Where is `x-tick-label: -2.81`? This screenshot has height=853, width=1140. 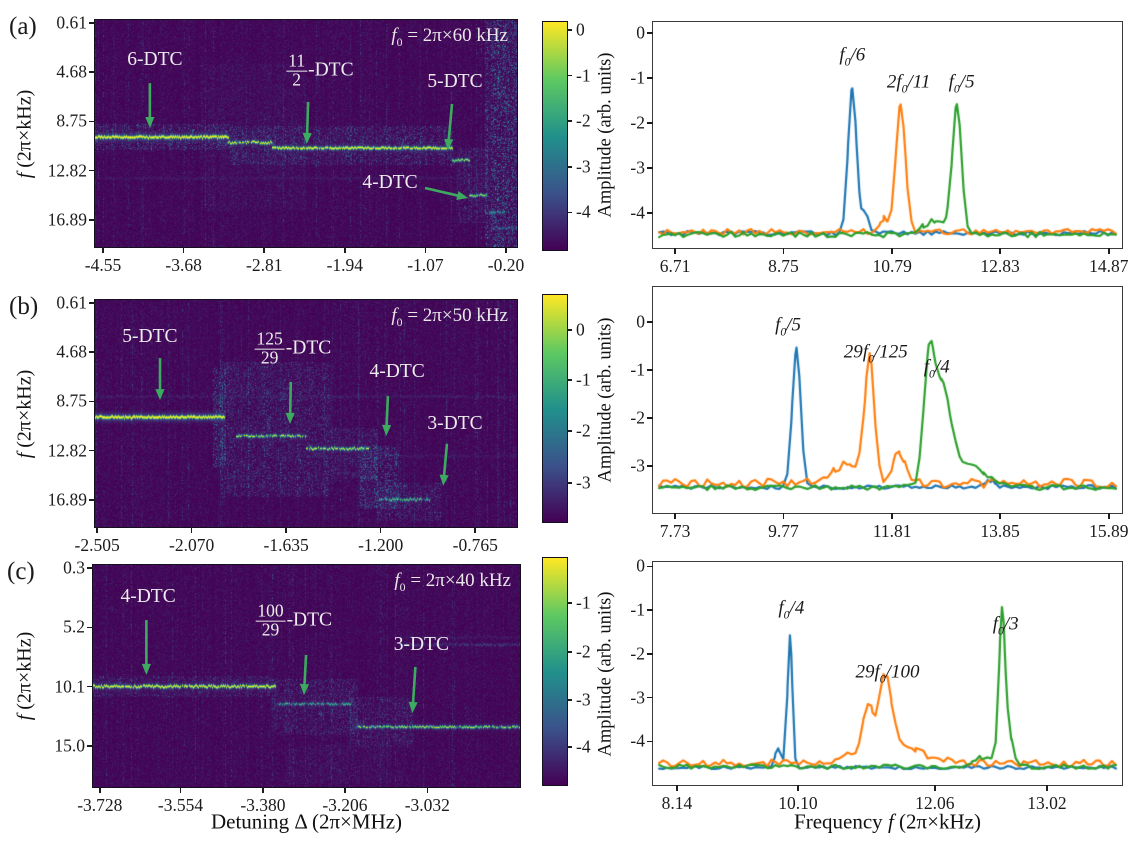
x-tick-label: -2.81 is located at coordinates (264, 265).